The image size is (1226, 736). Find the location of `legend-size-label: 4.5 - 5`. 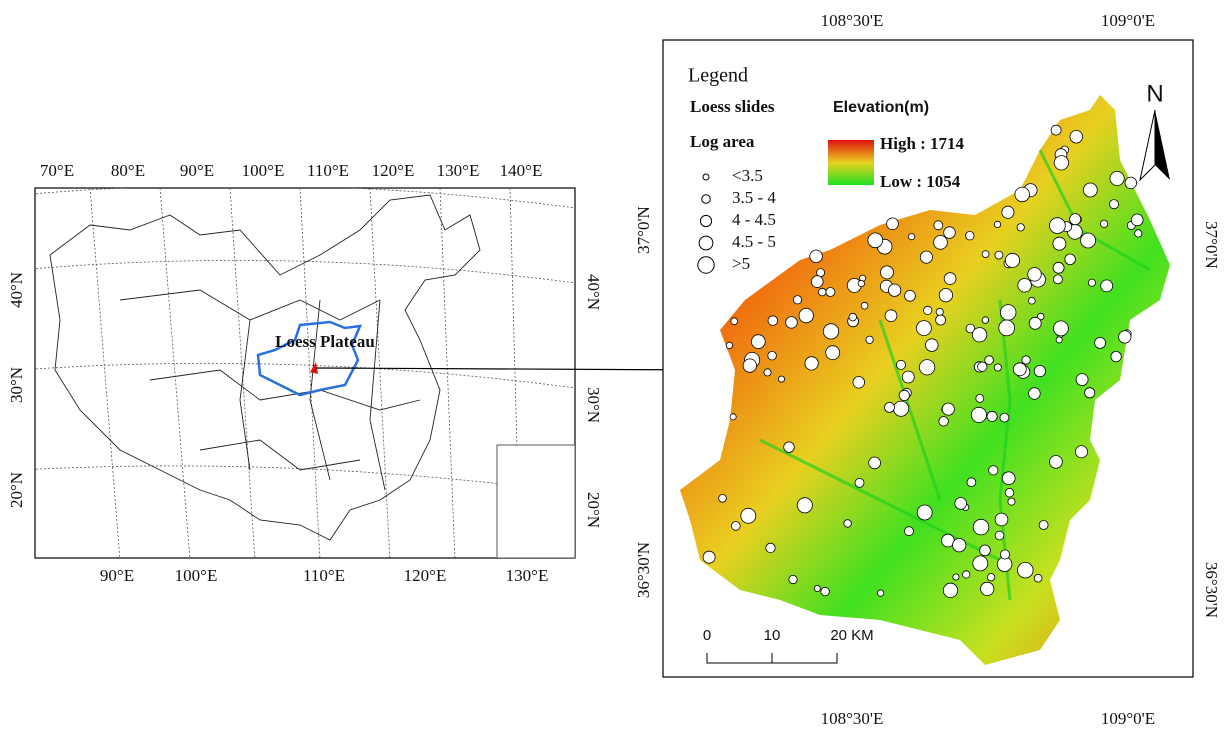

legend-size-label: 4.5 - 5 is located at coordinates (754, 241).